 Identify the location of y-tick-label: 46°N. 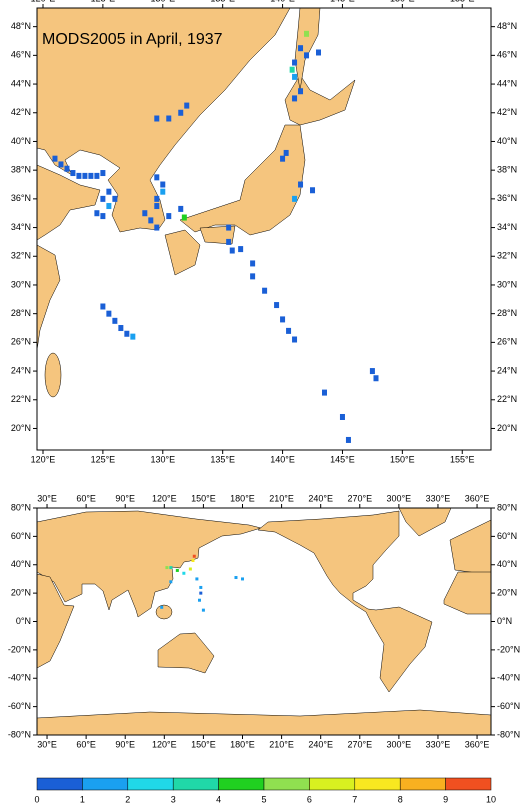
(21, 55).